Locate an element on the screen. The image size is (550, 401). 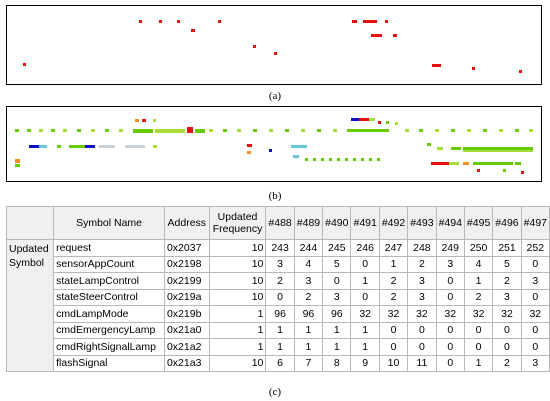
cell-value: 245 is located at coordinates (337, 248).